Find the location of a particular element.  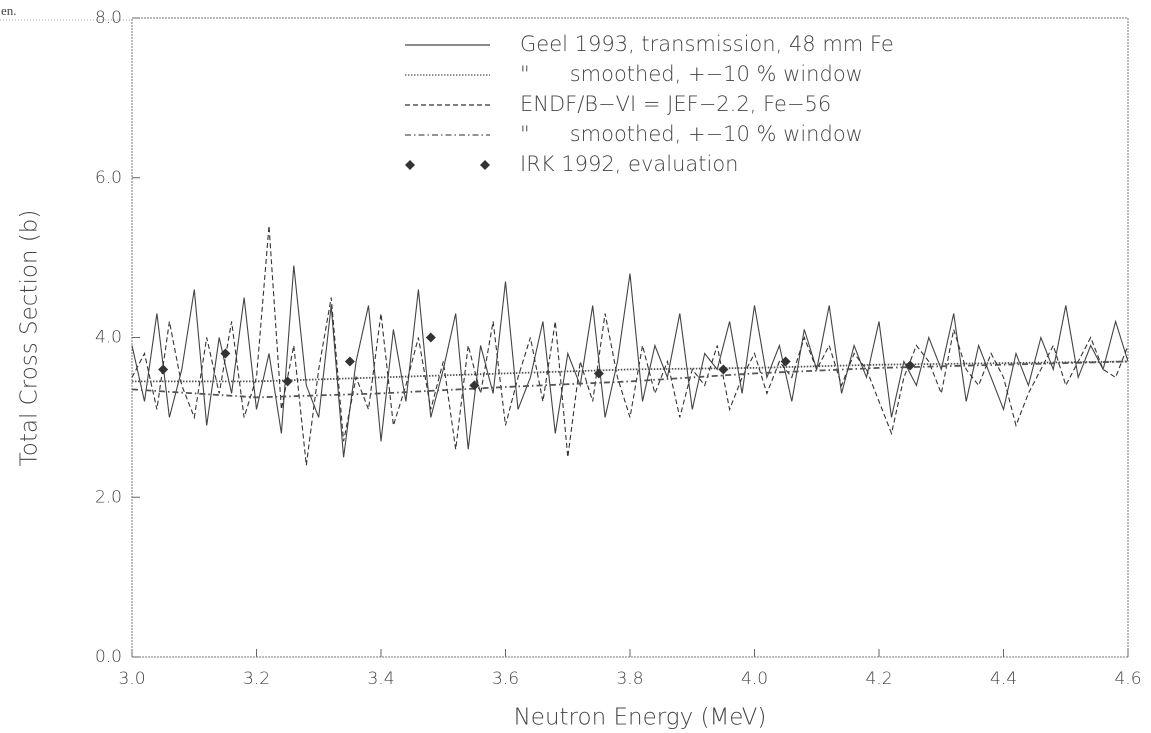

x-tick-label: 4.4 is located at coordinates (1003, 679).